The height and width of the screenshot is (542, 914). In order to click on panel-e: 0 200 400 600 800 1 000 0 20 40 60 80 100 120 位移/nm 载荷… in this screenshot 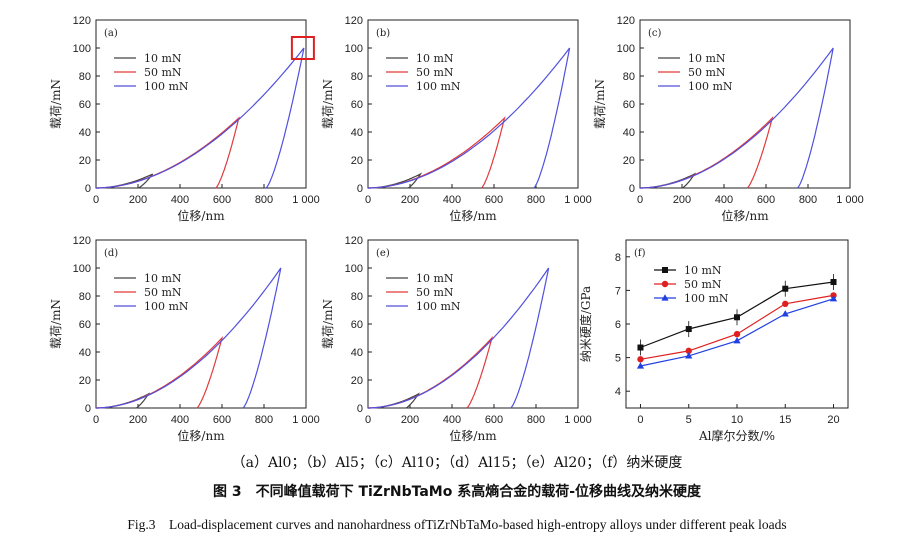, I will do `click(456, 339)`.